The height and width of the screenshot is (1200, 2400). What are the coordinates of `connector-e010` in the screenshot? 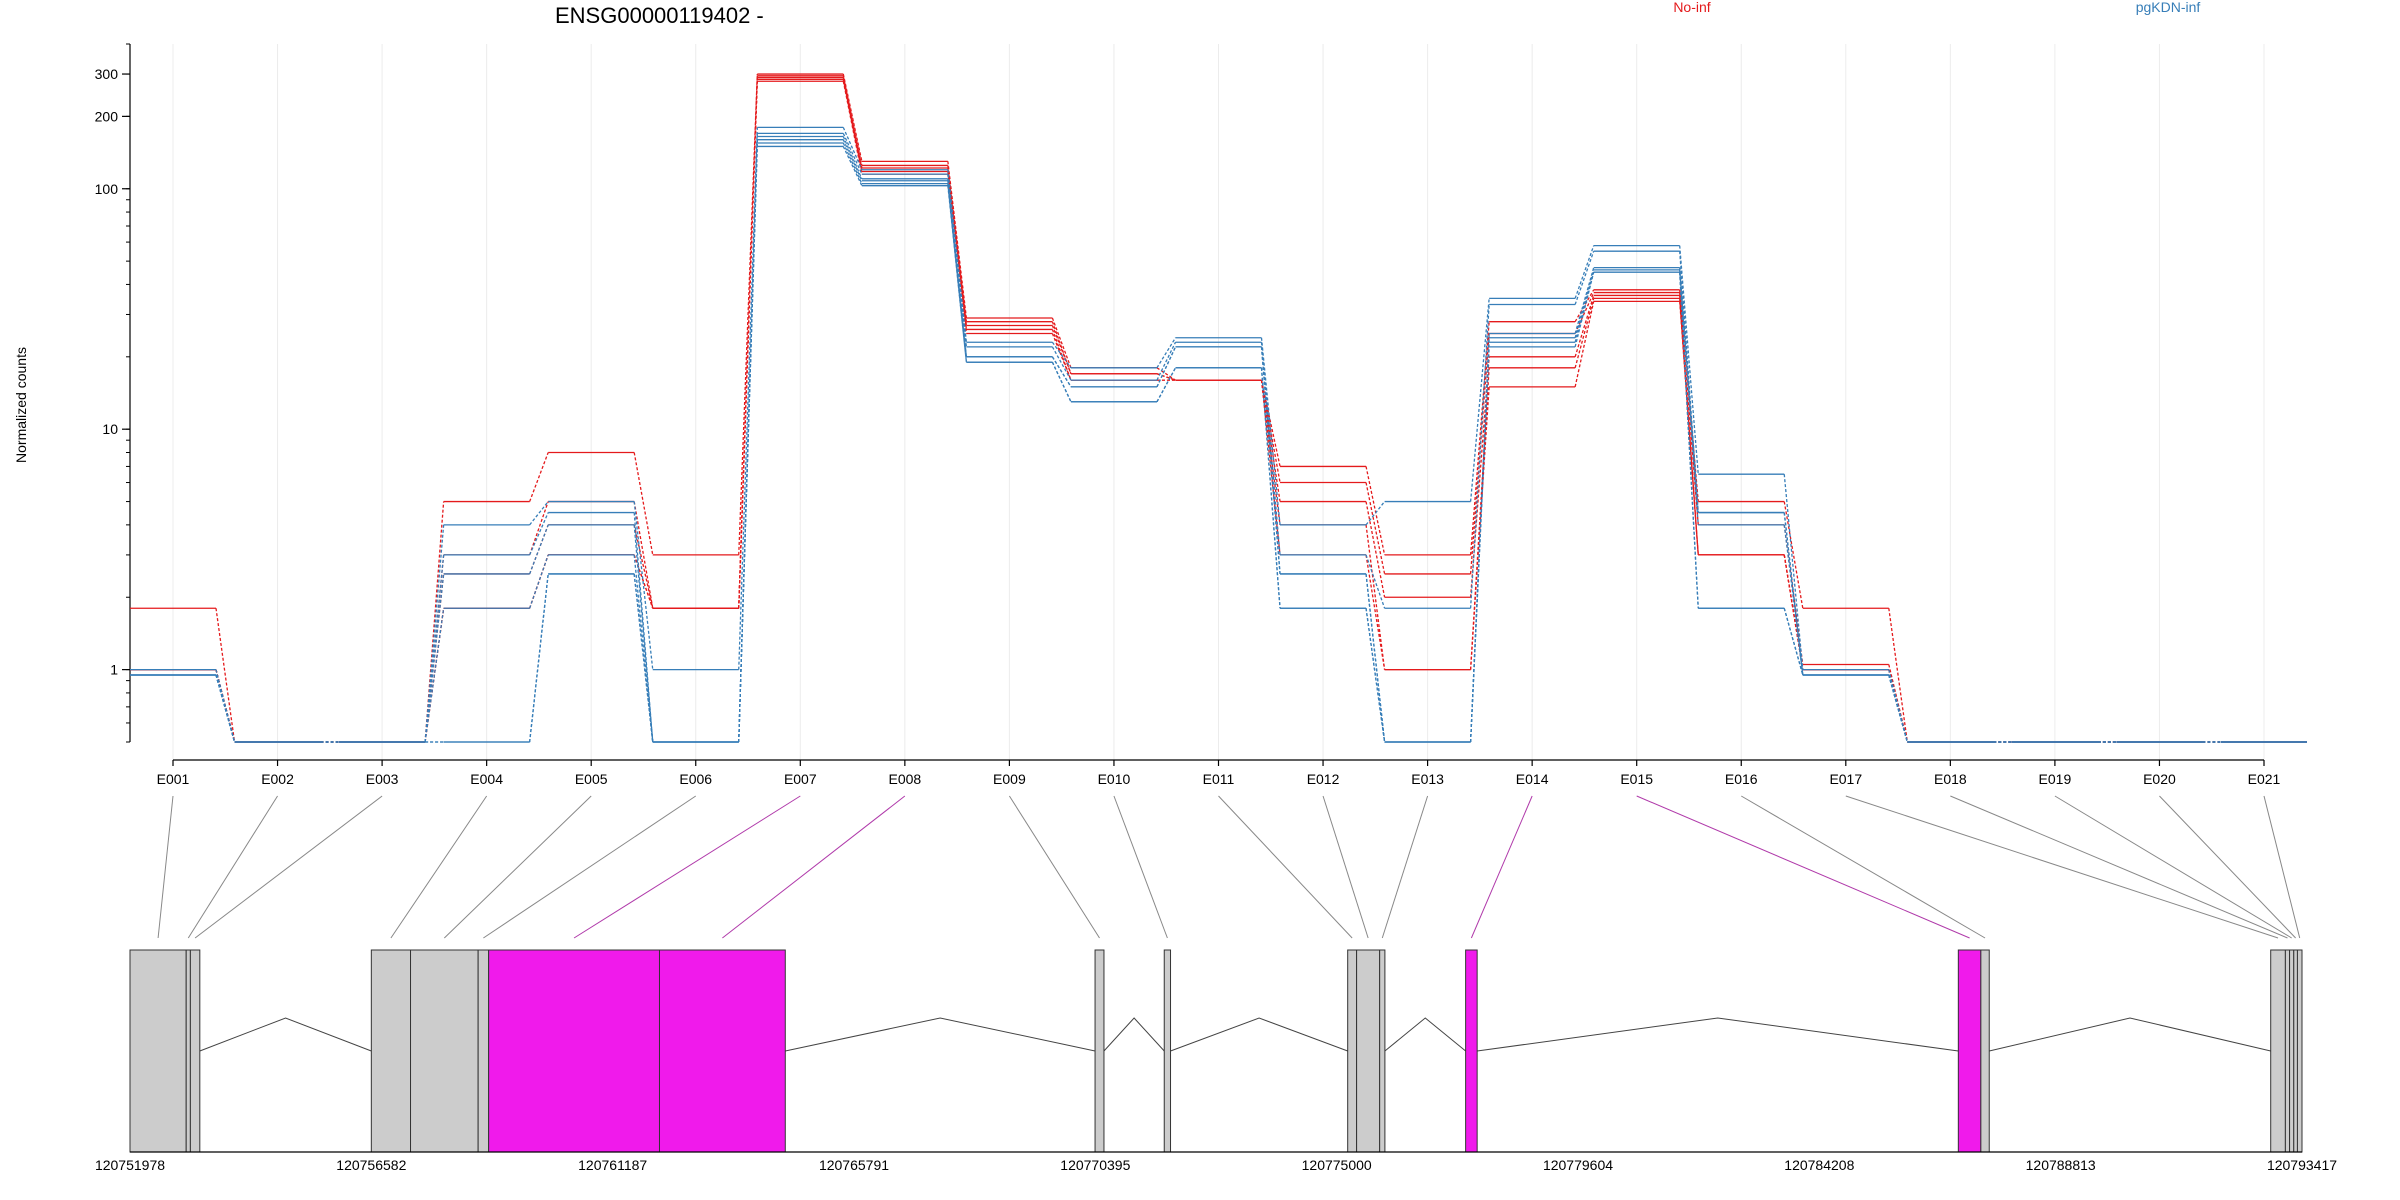 It's located at (1140, 867).